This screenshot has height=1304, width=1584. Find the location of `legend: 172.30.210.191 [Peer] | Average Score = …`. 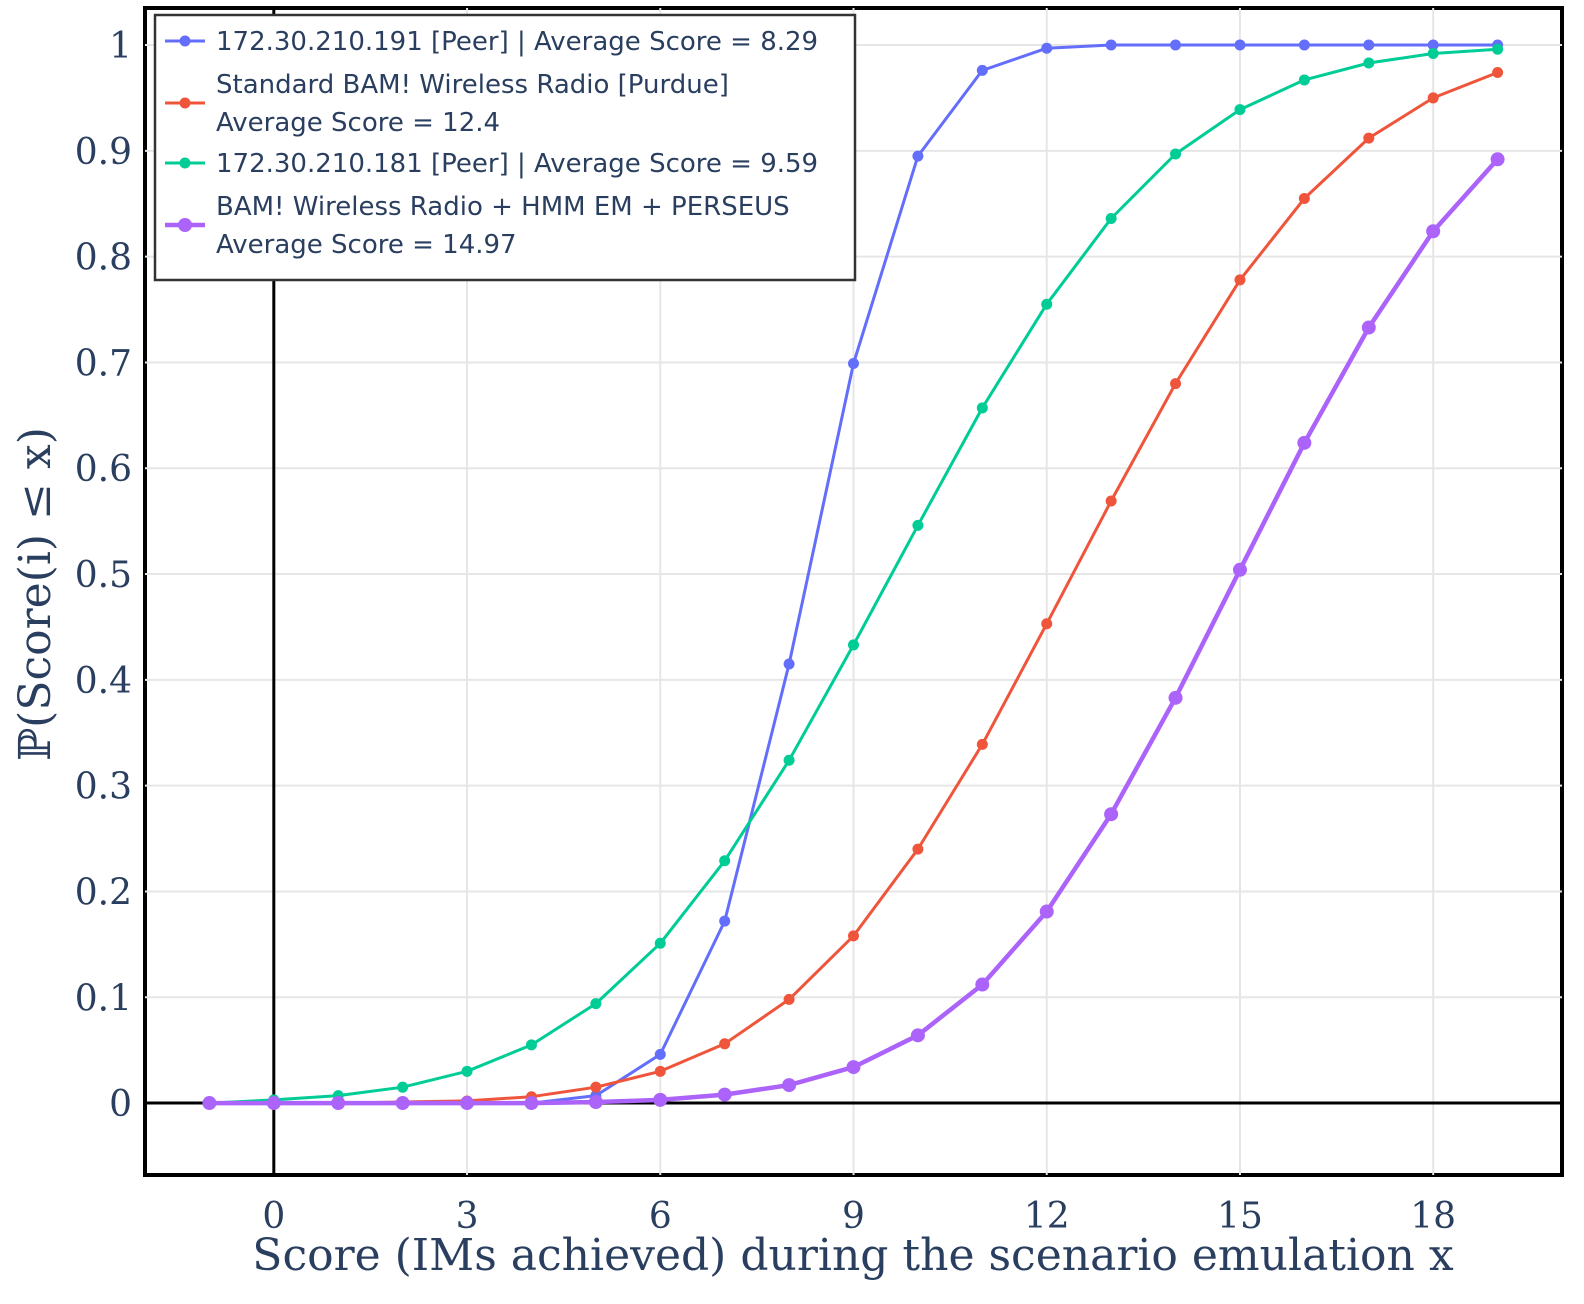

legend: 172.30.210.191 [Peer] | Average Score = … is located at coordinates (505, 147).